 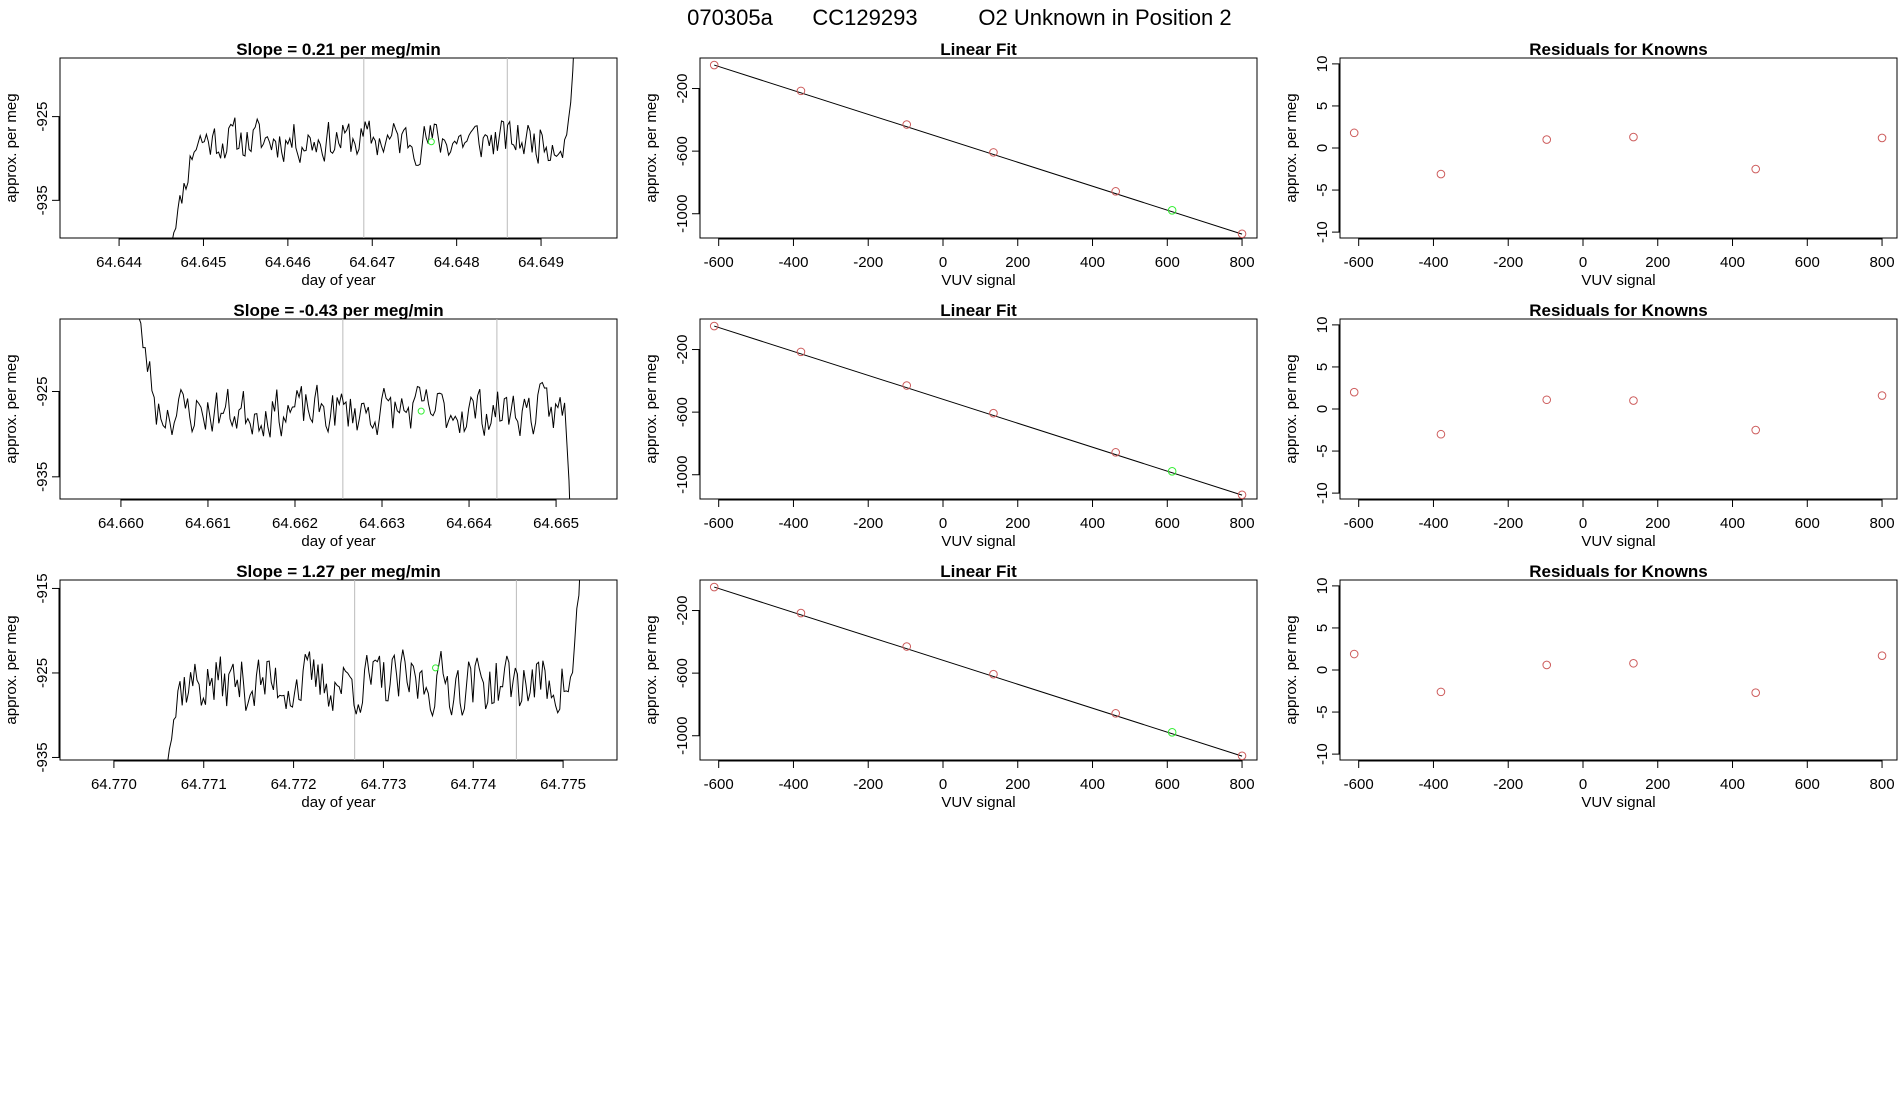 What do you see at coordinates (682, 412) in the screenshot?
I see `y-tick-label: -600` at bounding box center [682, 412].